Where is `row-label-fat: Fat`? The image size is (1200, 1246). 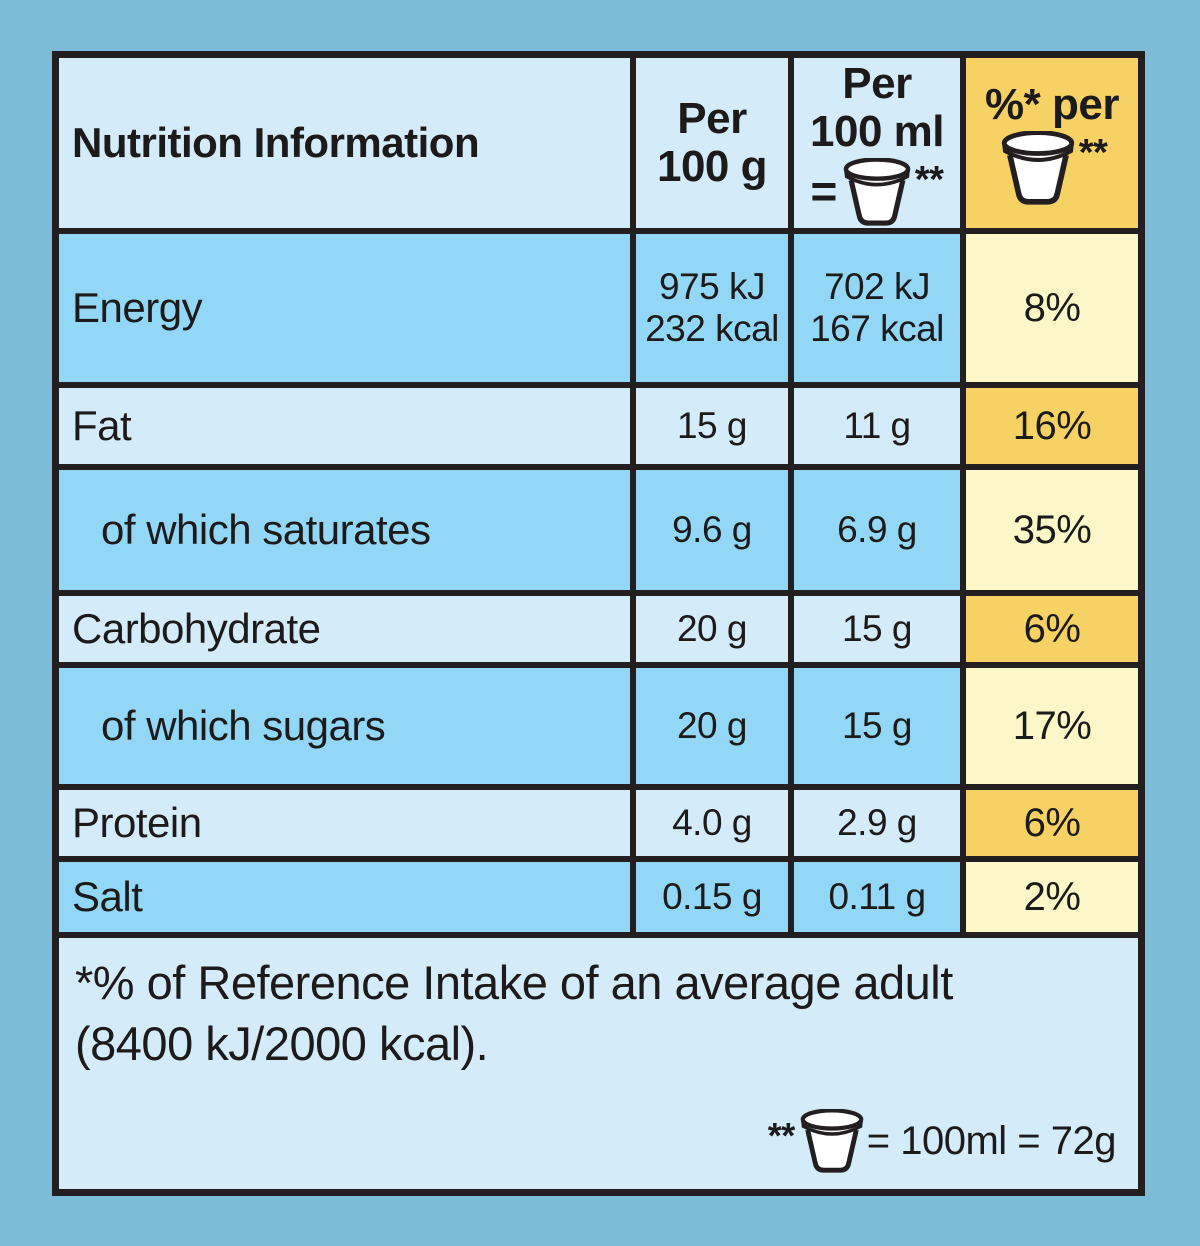
row-label-fat: Fat is located at coordinates (344, 426).